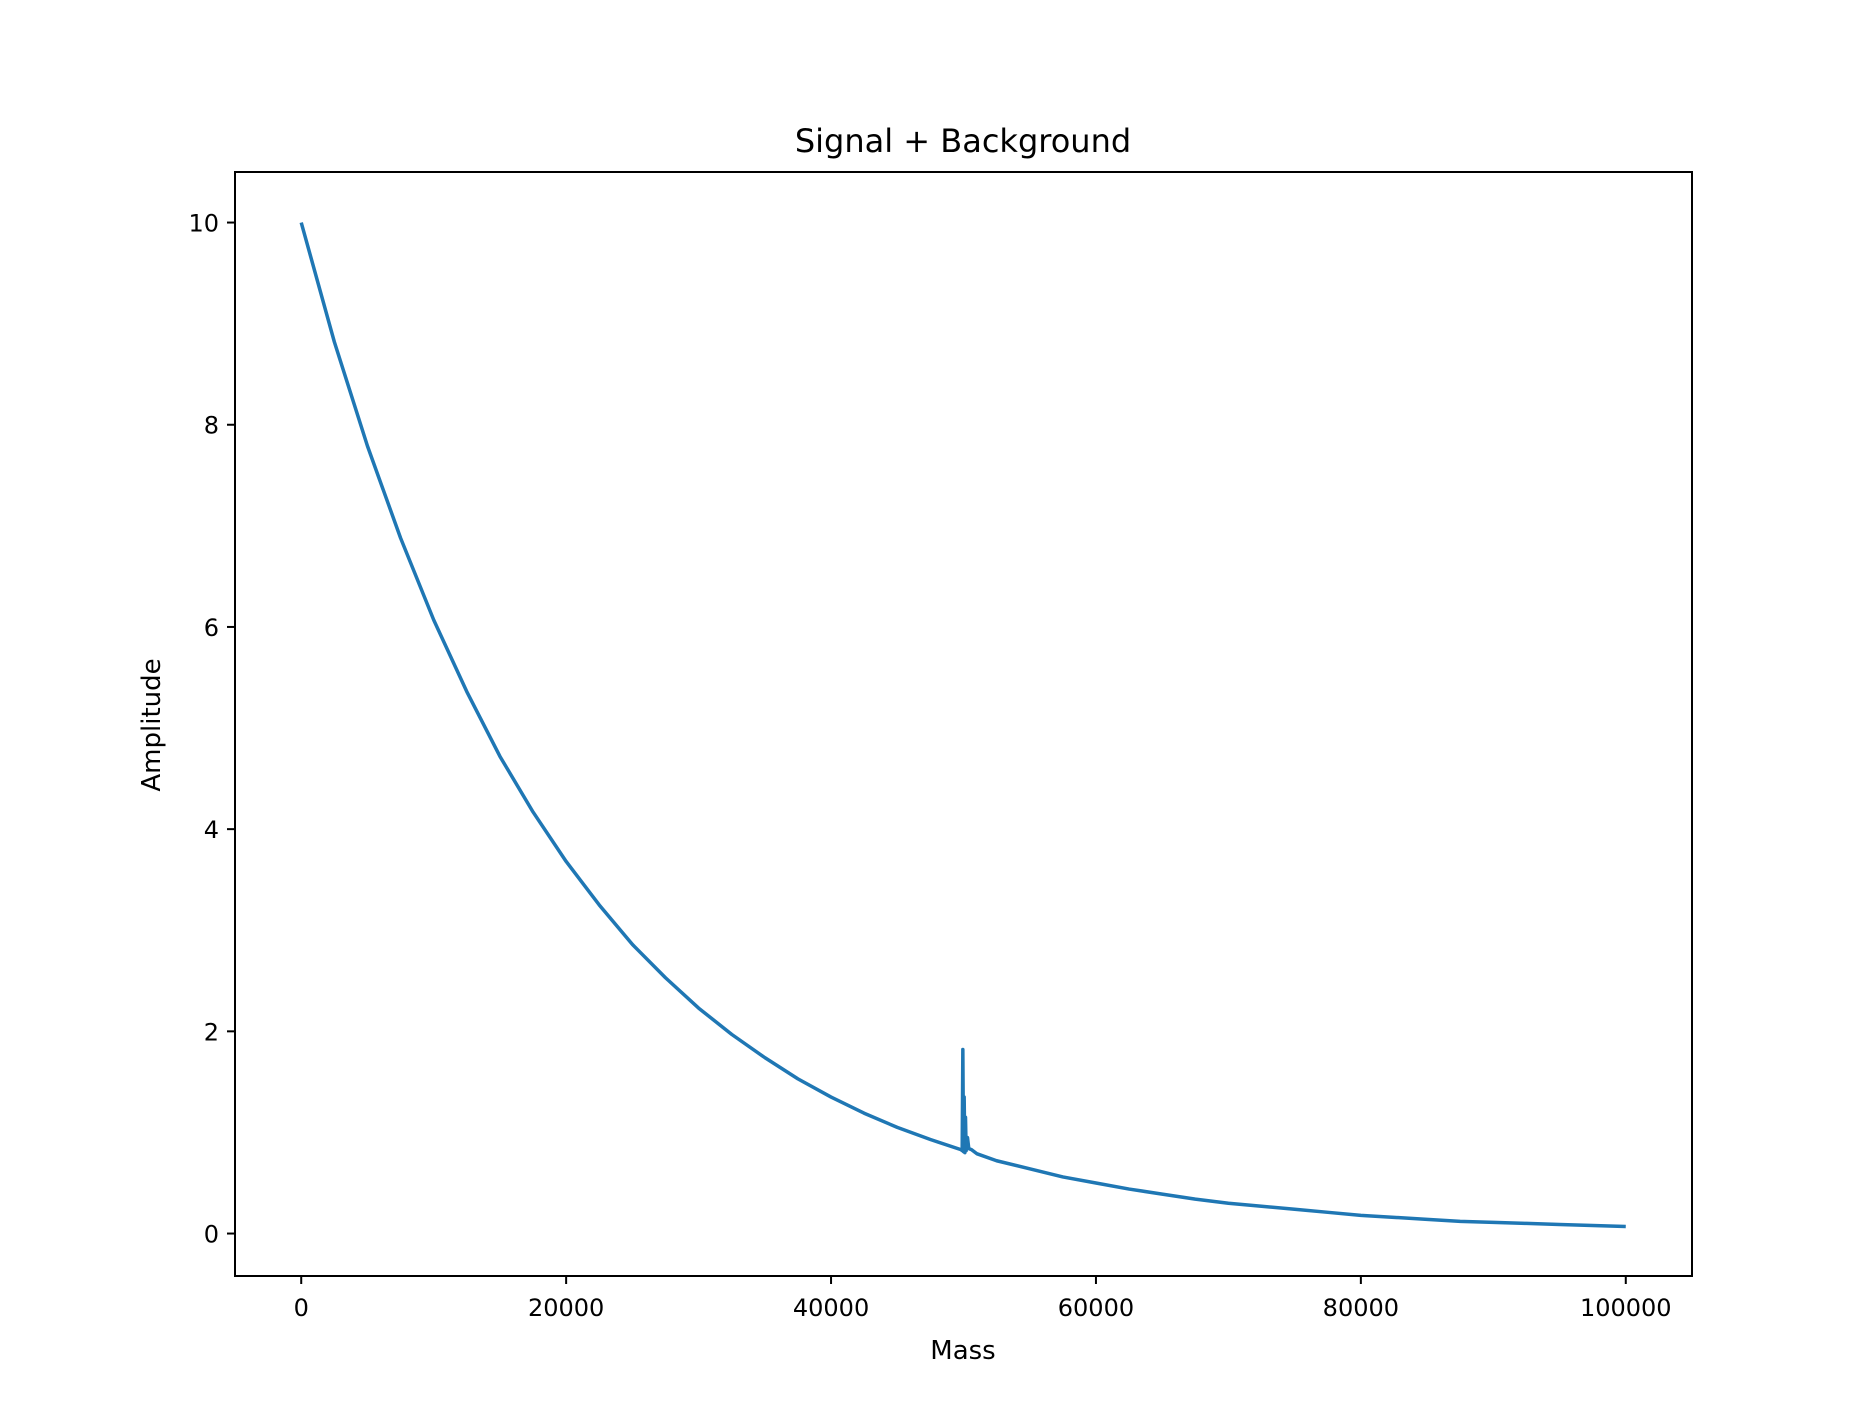 The height and width of the screenshot is (1416, 1855). I want to click on y-tick-label: 0, so click(211, 1235).